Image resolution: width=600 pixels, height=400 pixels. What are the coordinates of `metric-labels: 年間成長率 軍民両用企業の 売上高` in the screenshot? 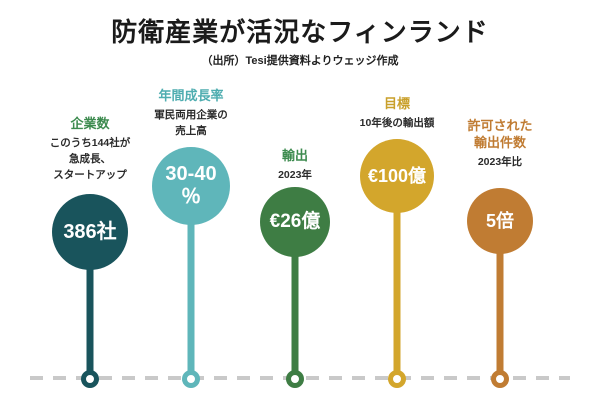 It's located at (191, 113).